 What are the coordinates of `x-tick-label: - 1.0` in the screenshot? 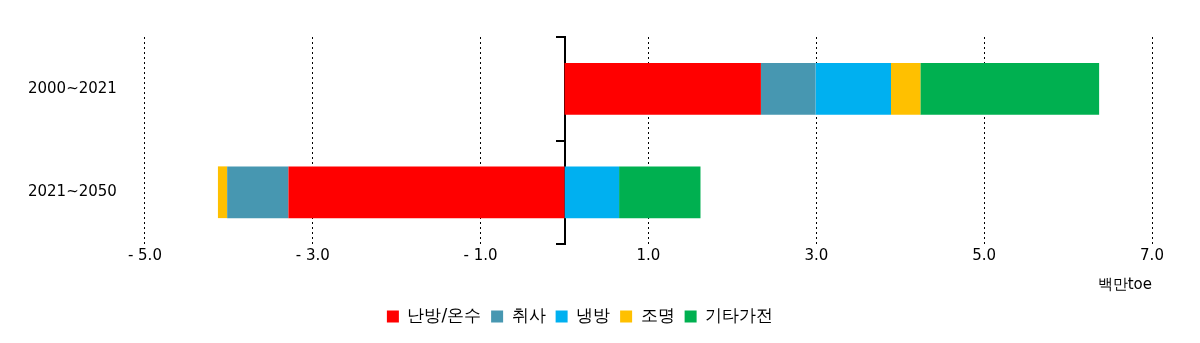 It's located at (480, 254).